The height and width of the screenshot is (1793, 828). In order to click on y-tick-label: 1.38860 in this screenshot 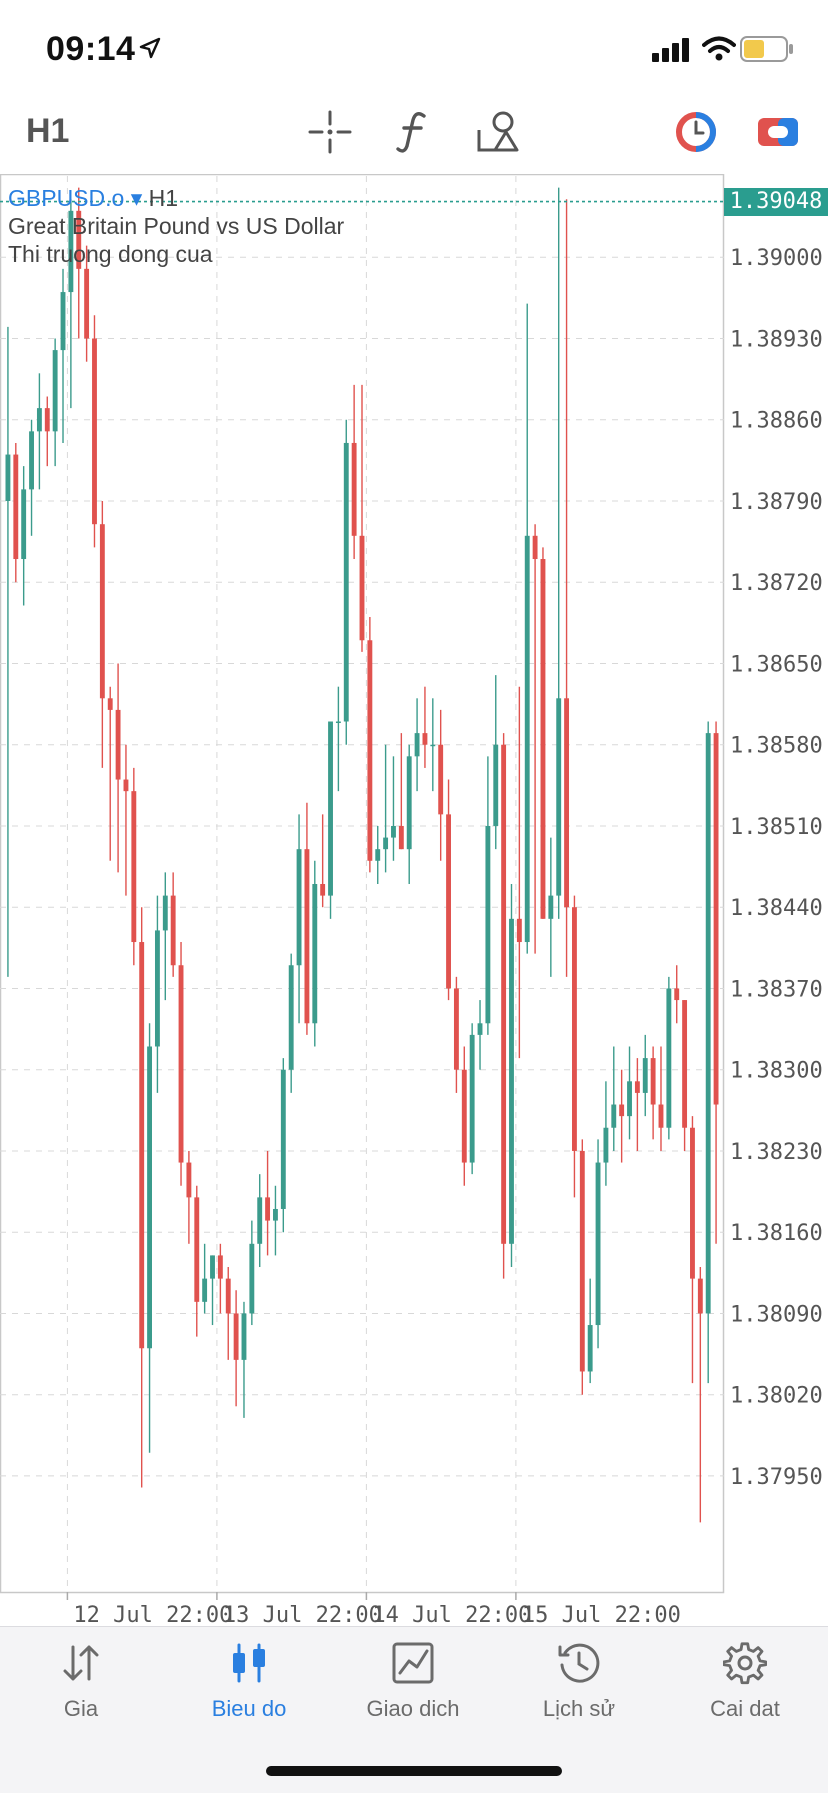, I will do `click(776, 421)`.